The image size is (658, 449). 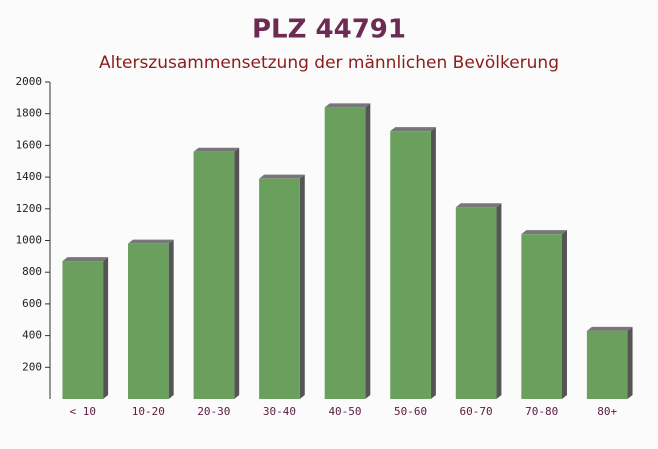 I want to click on y-tick-label: 1600, so click(x=29, y=144).